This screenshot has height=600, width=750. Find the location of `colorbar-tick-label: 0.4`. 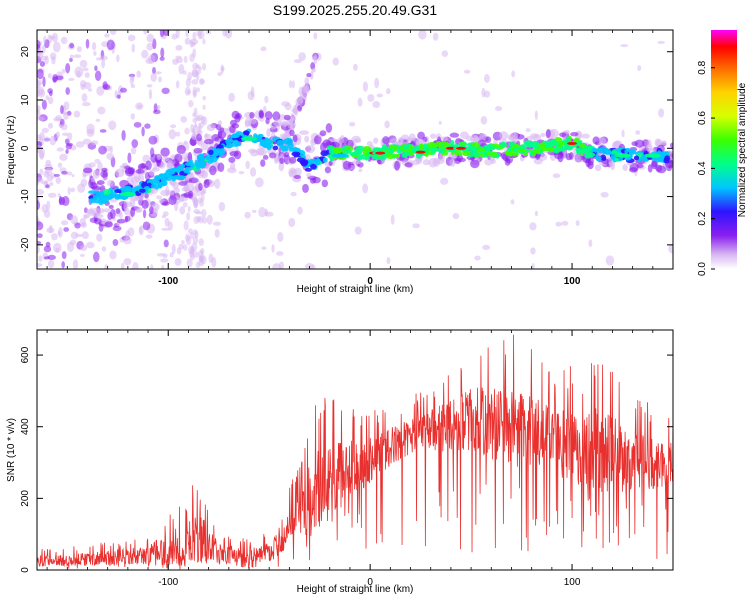

colorbar-tick-label: 0.4 is located at coordinates (702, 168).